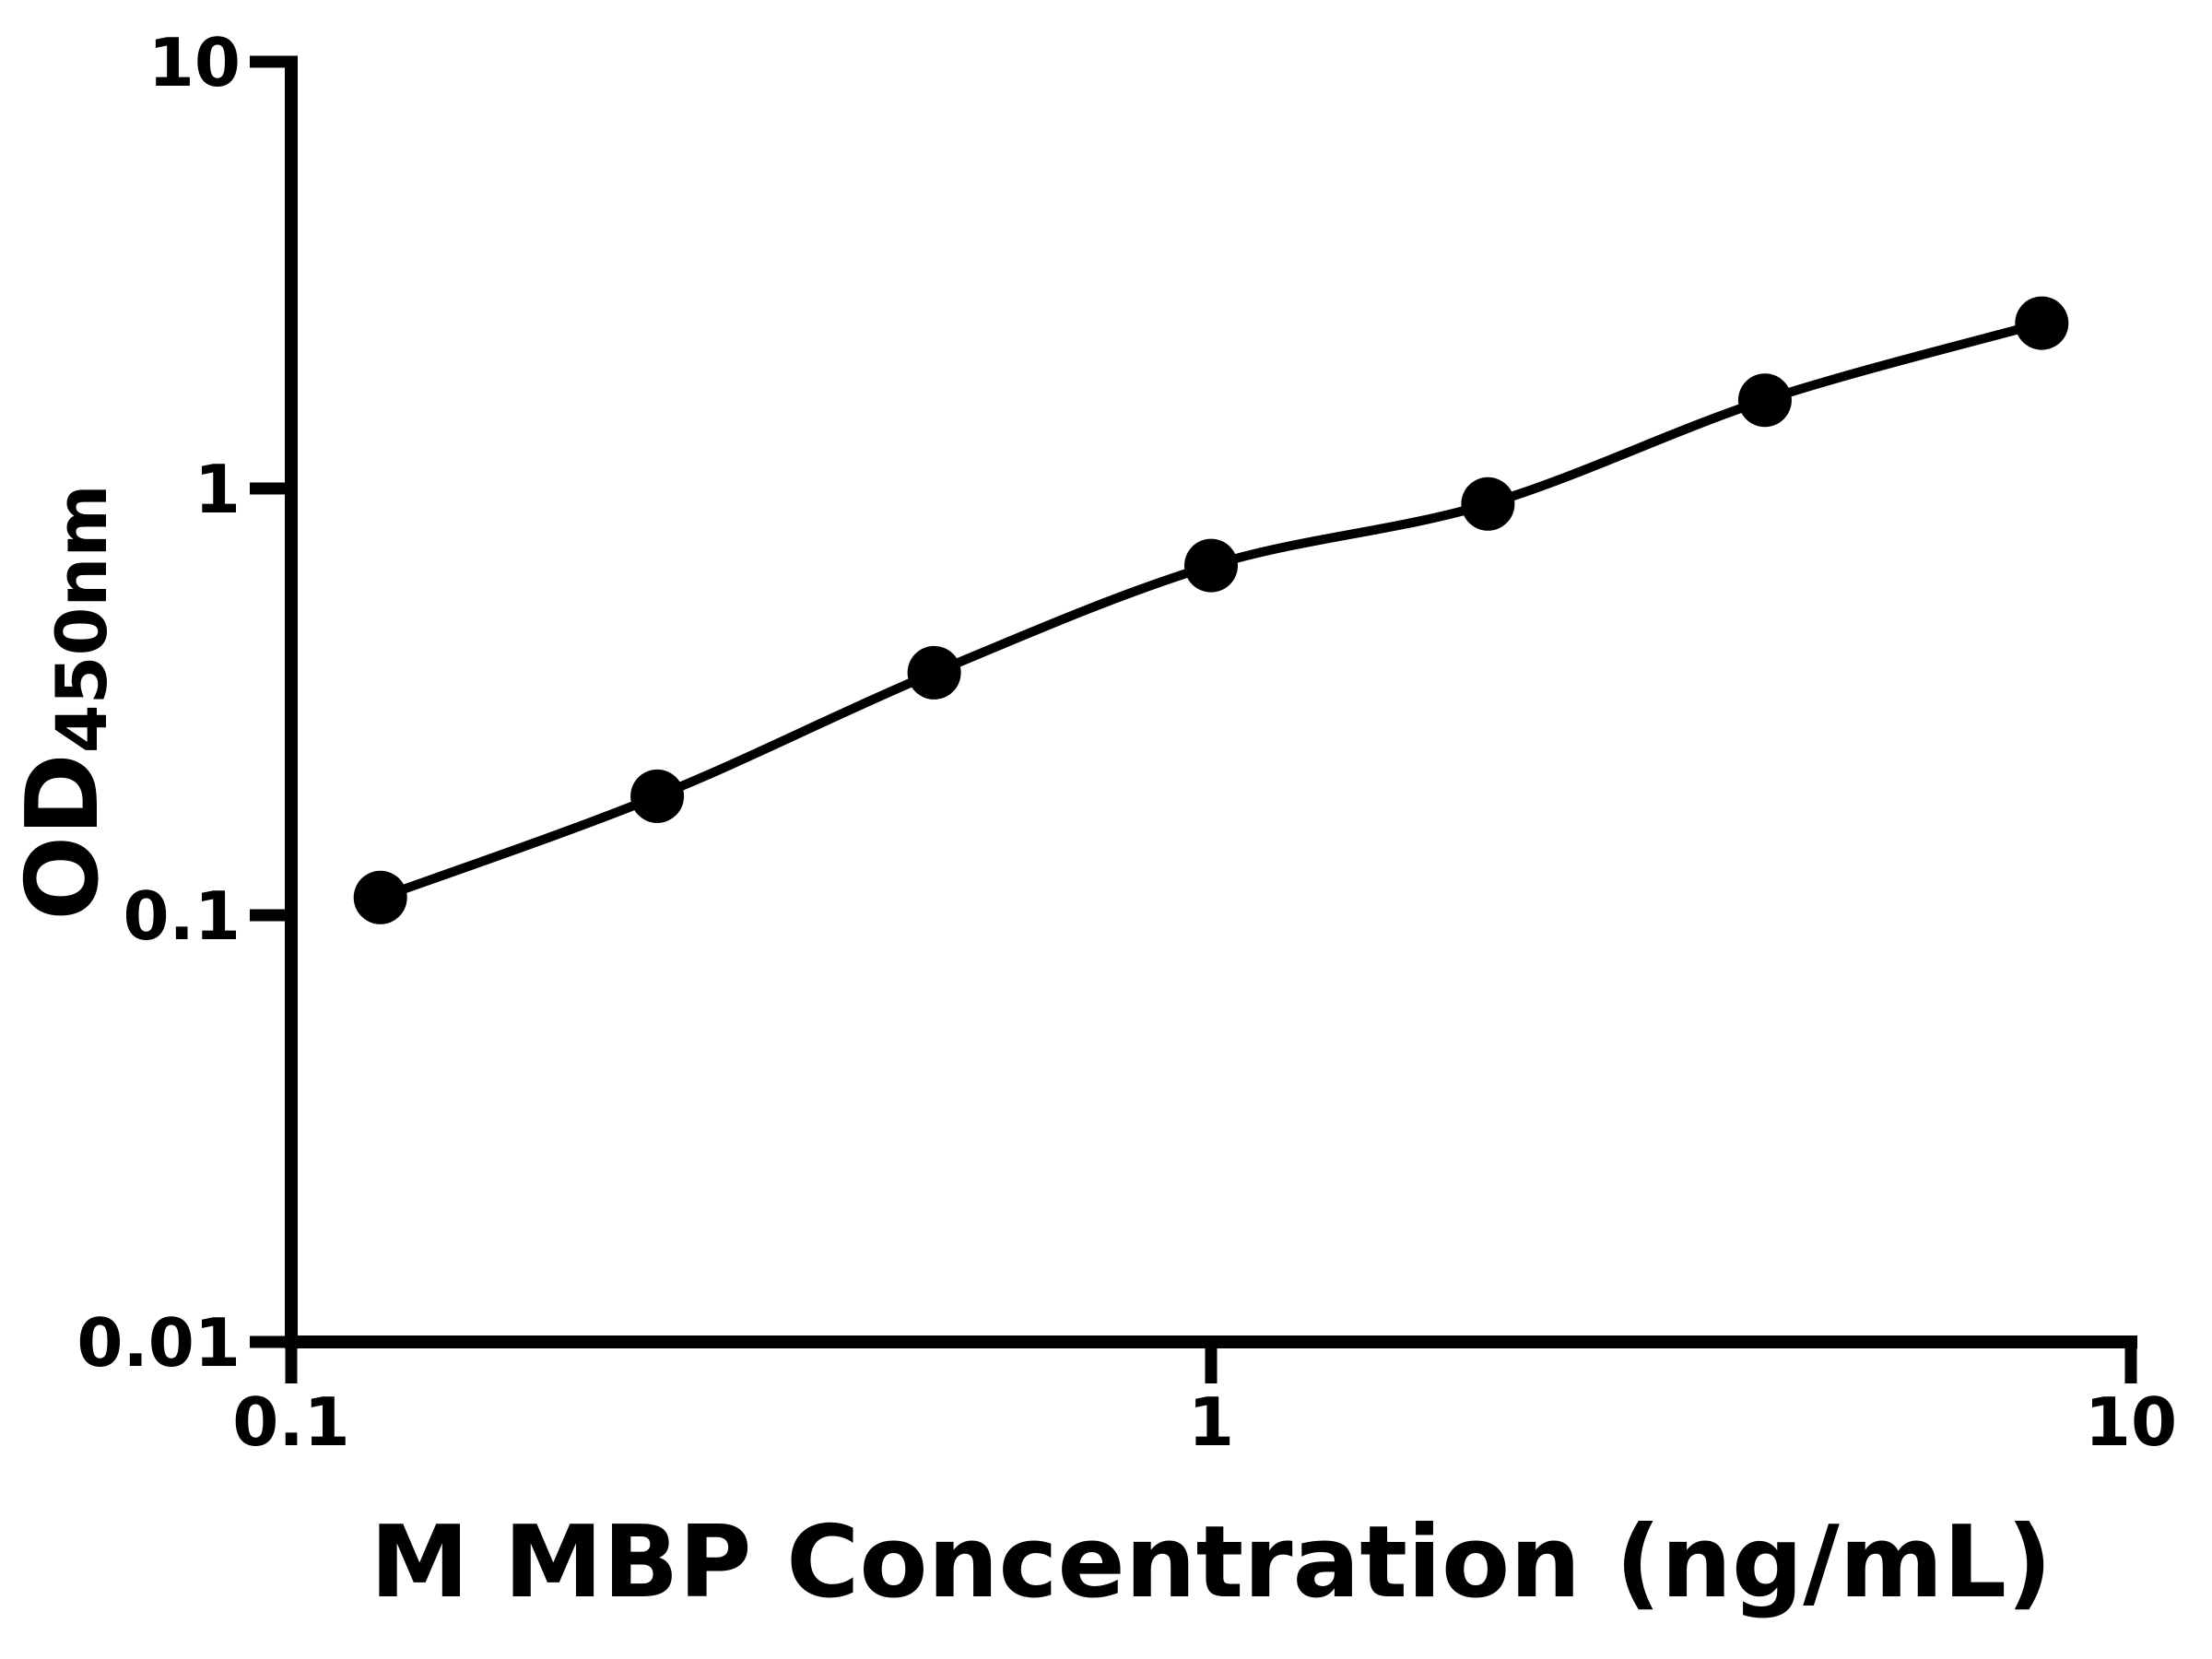  I want to click on y-axis-title-subscript: 450nm, so click(82, 618).